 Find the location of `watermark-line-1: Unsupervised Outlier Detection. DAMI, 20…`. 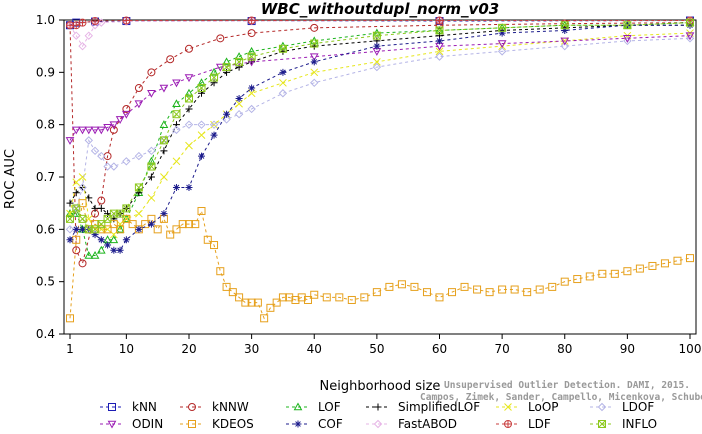

watermark-line-1: Unsupervised Outlier Detection. DAMI, 20… is located at coordinates (567, 385).